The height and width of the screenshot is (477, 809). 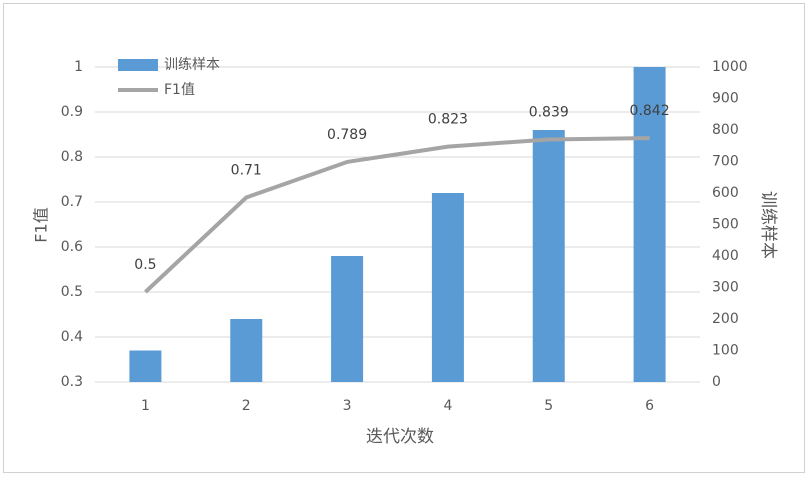 I want to click on x-tick-label: 5, so click(x=548, y=406).